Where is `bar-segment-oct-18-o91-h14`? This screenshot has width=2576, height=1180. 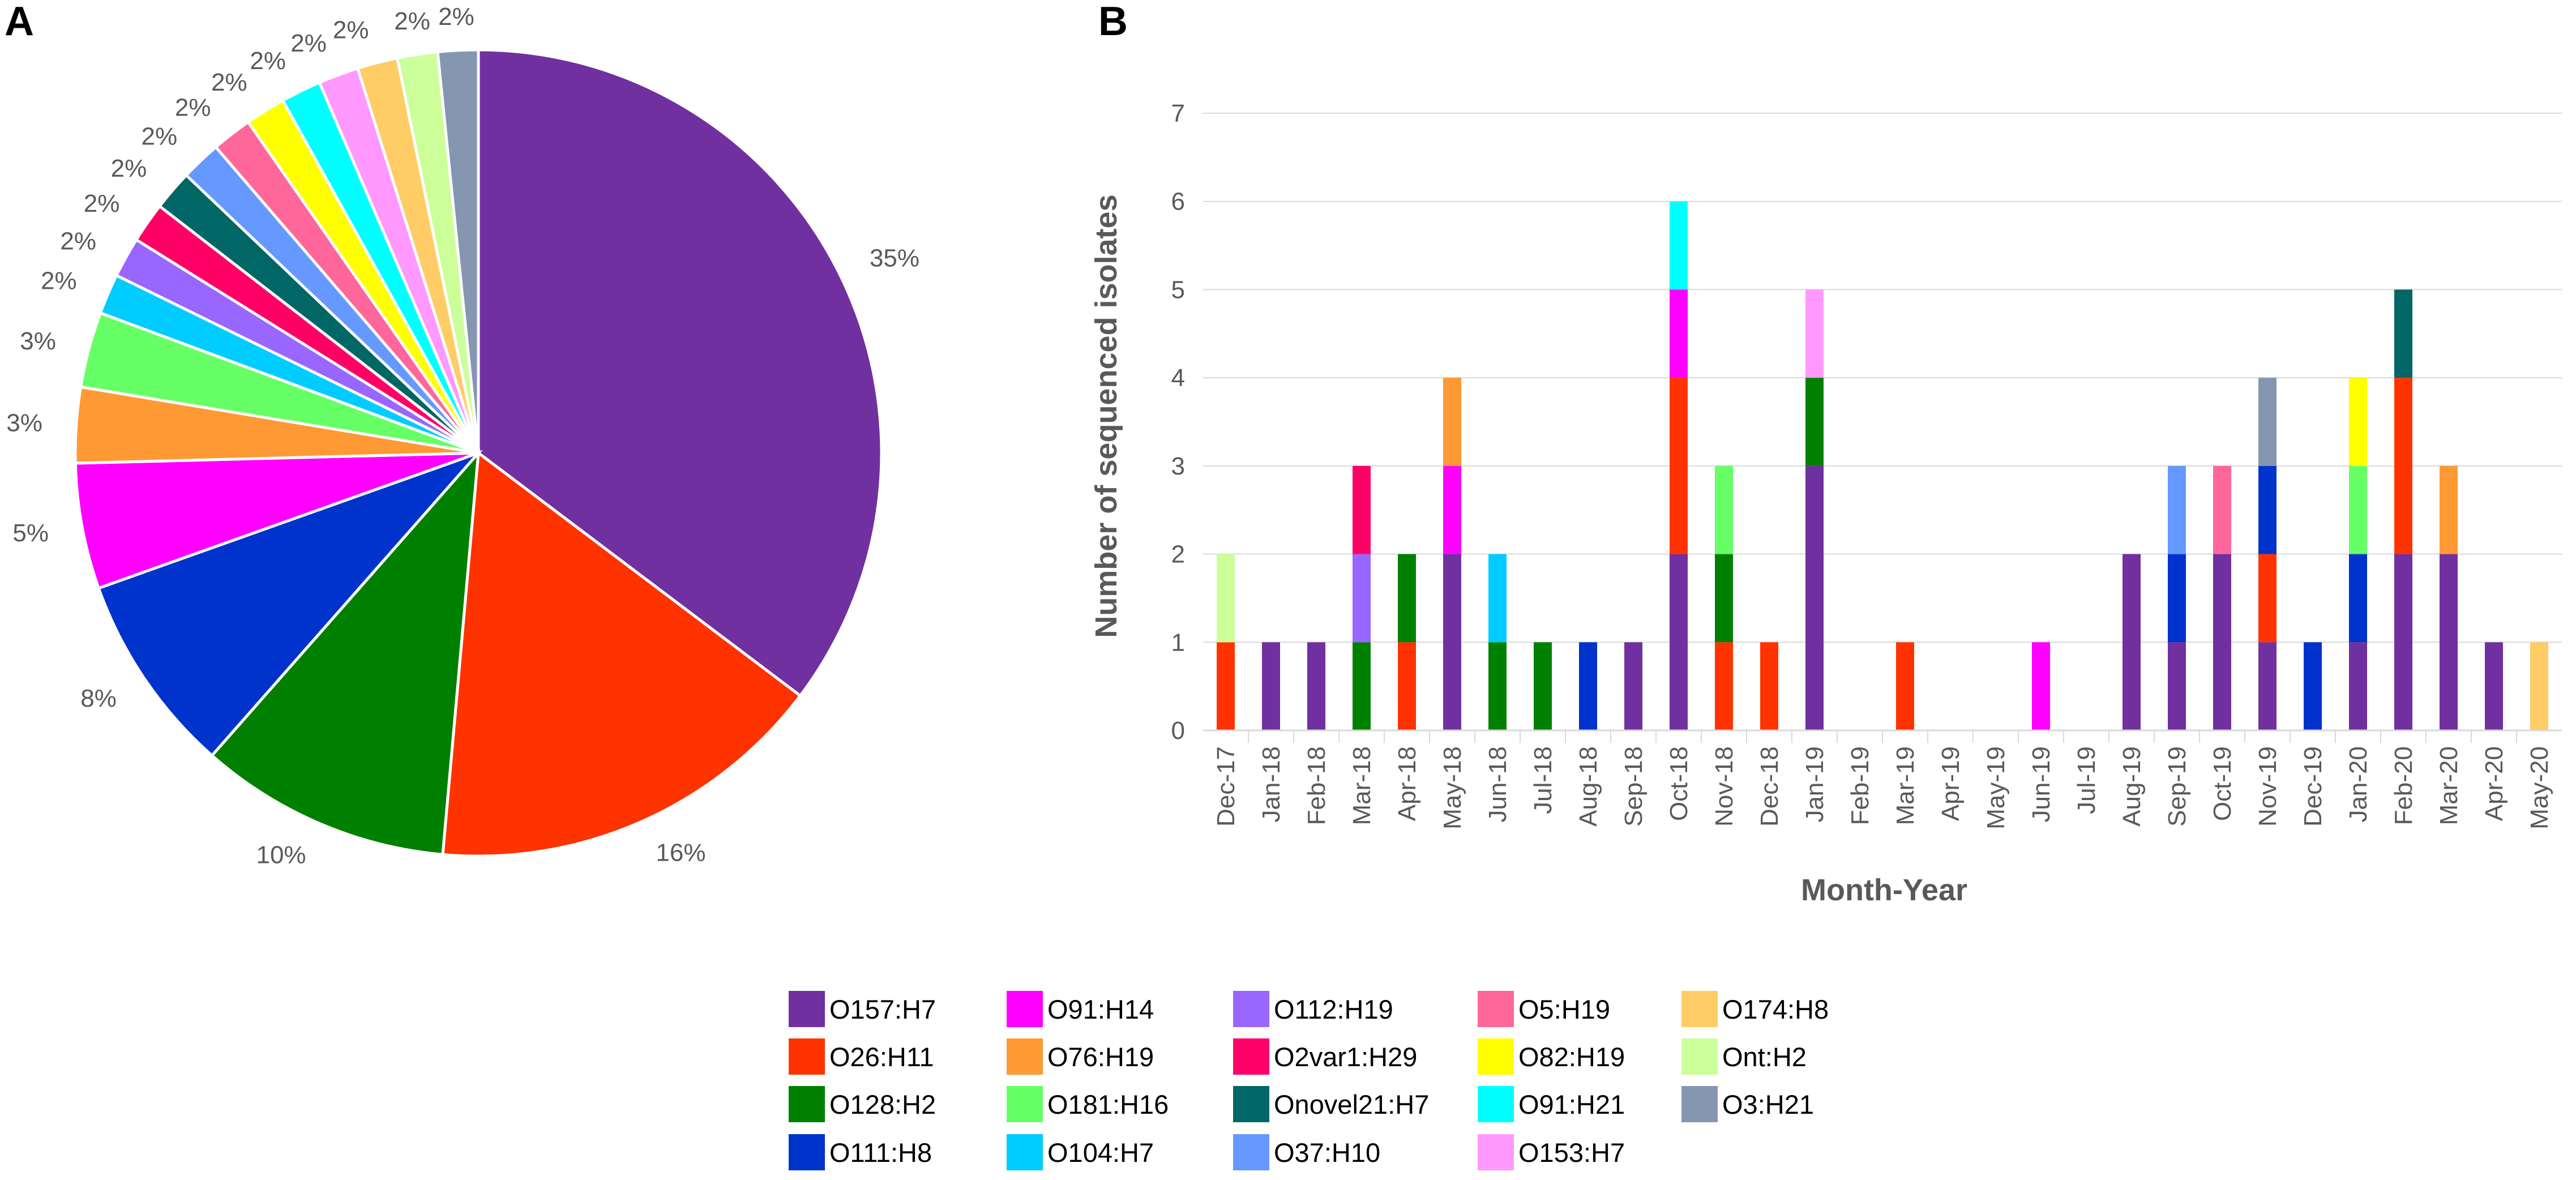
bar-segment-oct-18-o91-h14 is located at coordinates (1679, 333).